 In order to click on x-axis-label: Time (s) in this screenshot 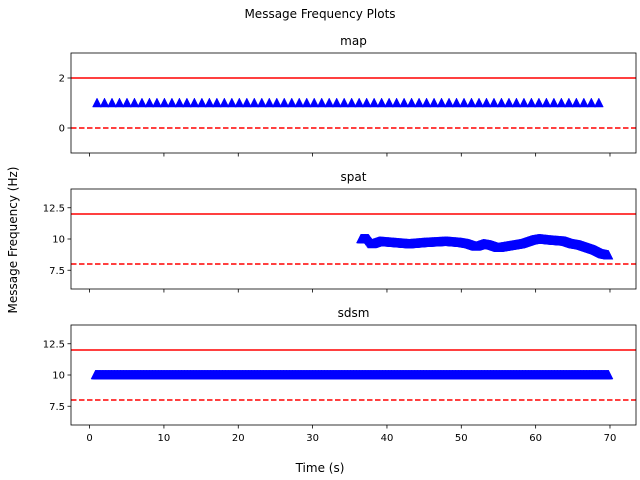, I will do `click(320, 468)`.